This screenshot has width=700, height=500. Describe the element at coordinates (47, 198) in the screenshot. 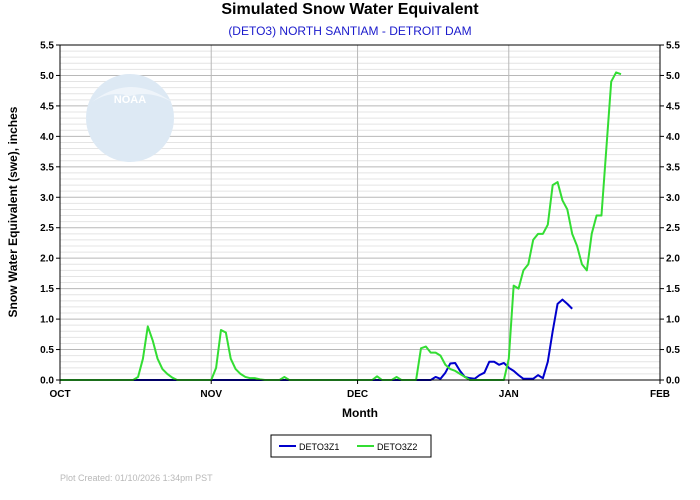

I see `y-tick-label-left: 3.0` at that location.